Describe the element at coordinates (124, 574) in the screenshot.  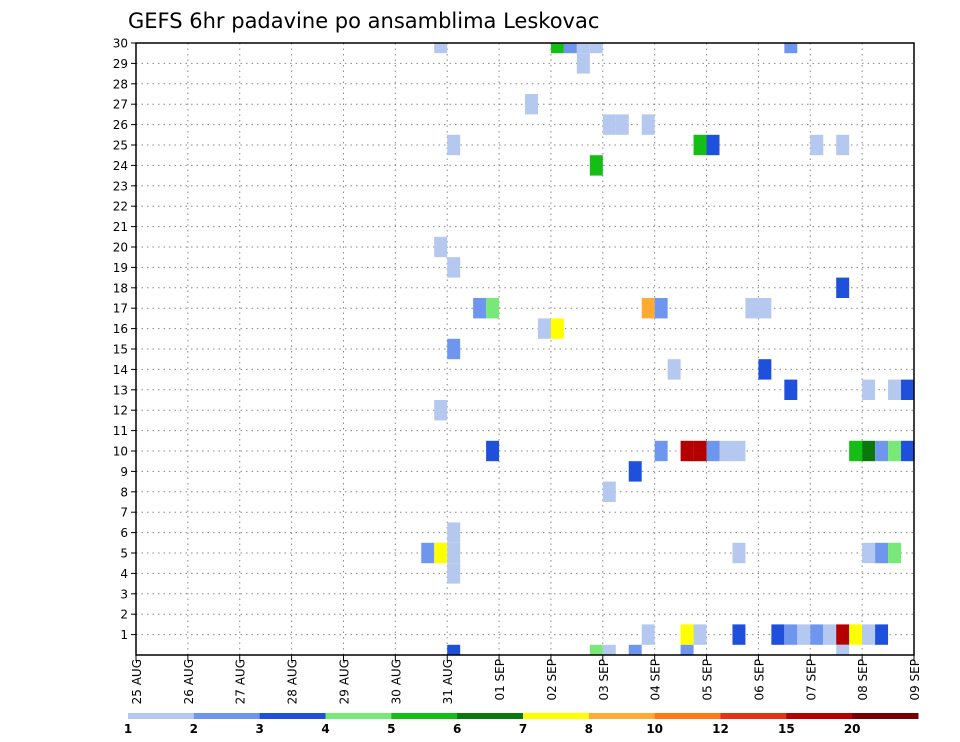
I see `y-tick-label: 4` at that location.